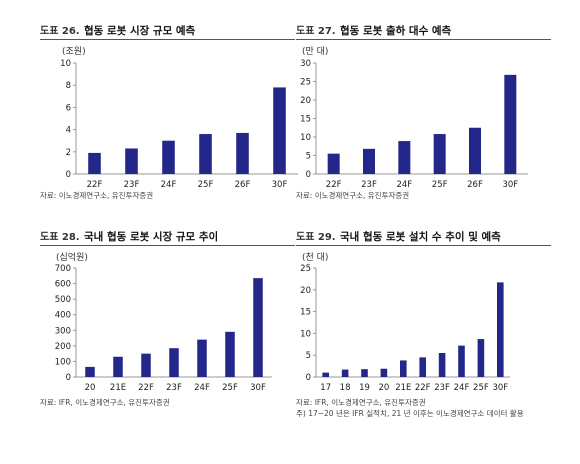 The width and height of the screenshot is (580, 464). Describe the element at coordinates (305, 64) in the screenshot. I see `y-tick-label: 30` at that location.